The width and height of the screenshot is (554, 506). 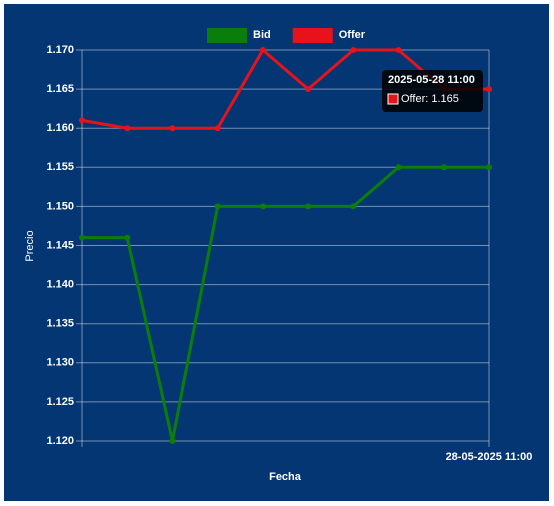 What do you see at coordinates (430, 99) in the screenshot?
I see `tooltip-label: Offer: 1.165` at bounding box center [430, 99].